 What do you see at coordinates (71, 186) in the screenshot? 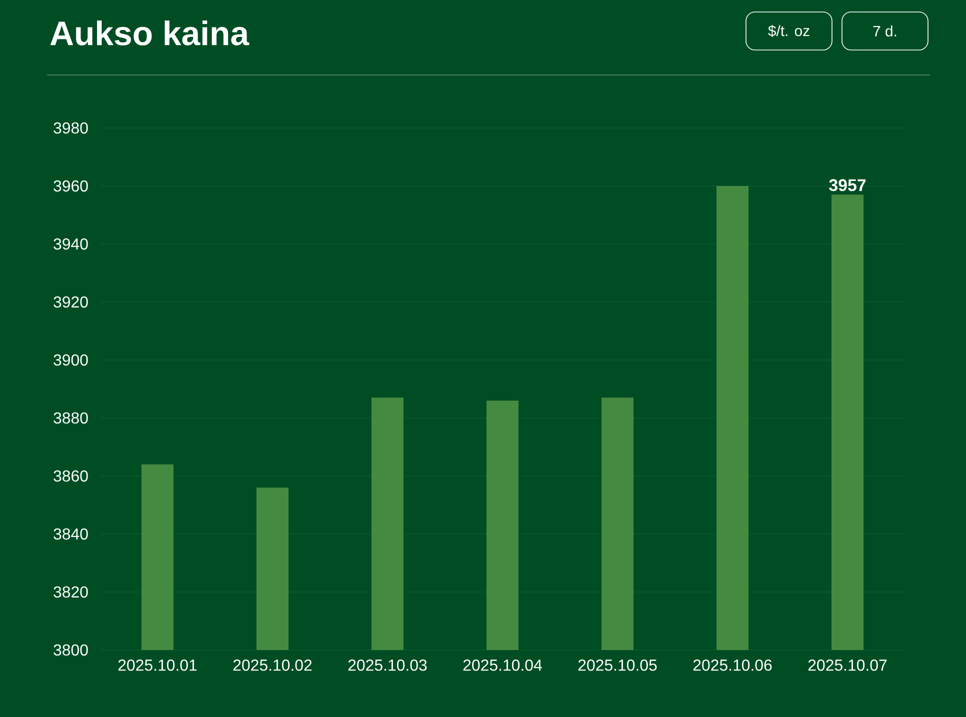
I see `y-tick-label: 3960` at bounding box center [71, 186].